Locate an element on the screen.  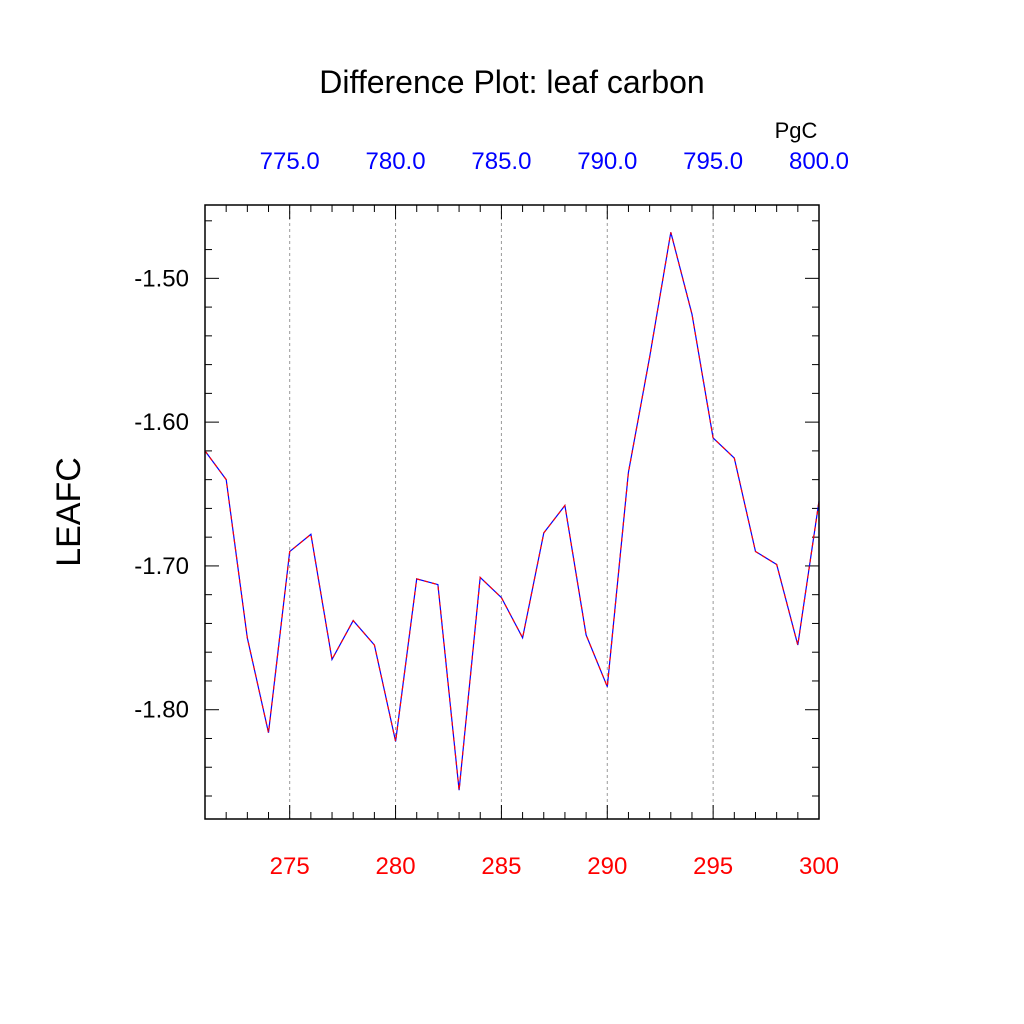
bottom-tick-labels: 275 280 285 290 295 300 is located at coordinates (554, 866).